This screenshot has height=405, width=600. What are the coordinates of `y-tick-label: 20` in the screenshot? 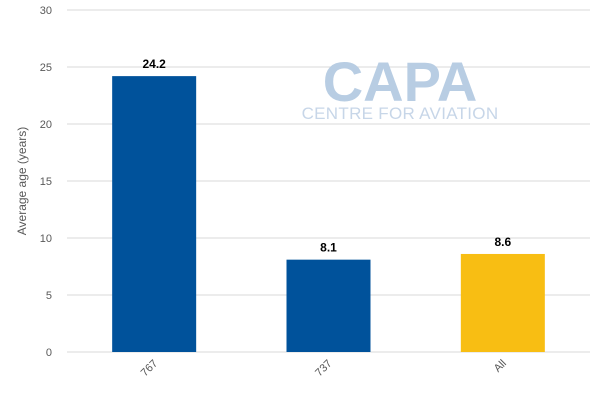 It's located at (46, 125).